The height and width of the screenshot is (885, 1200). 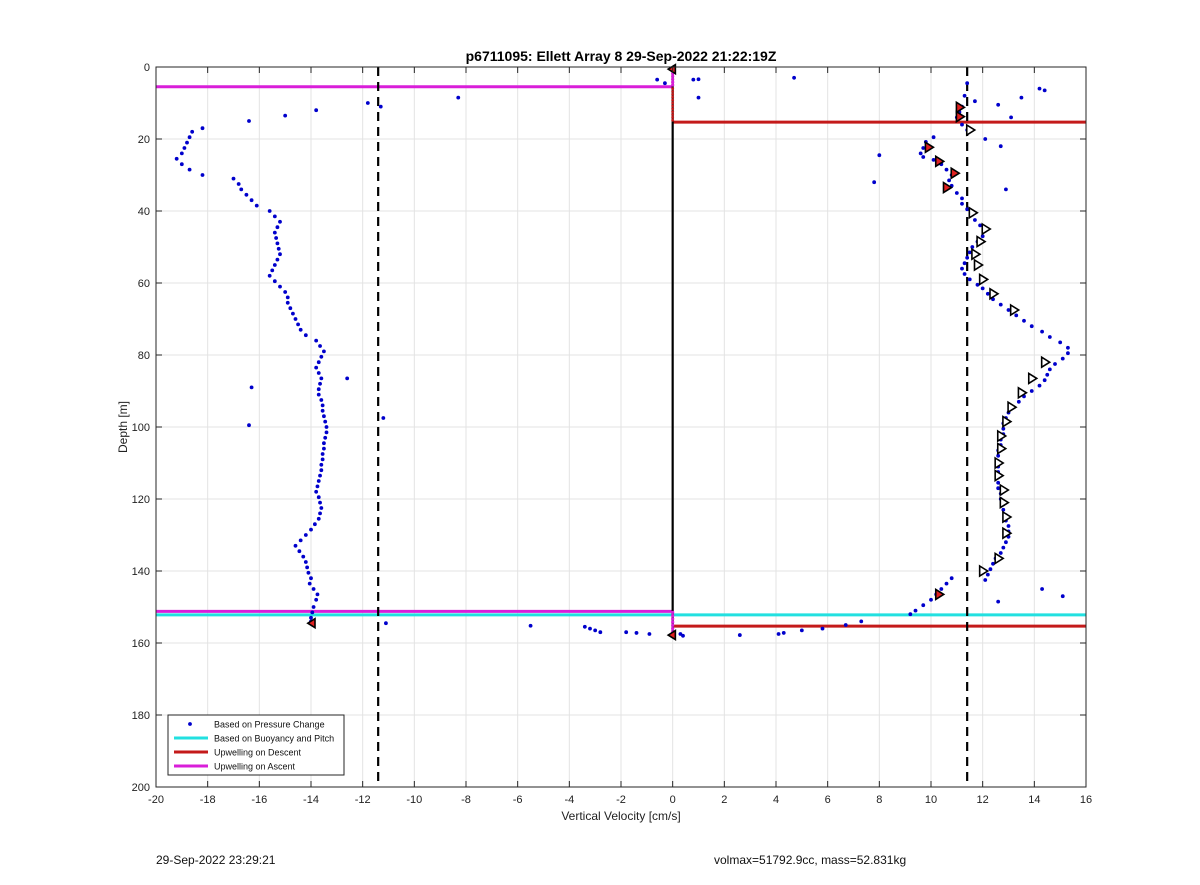 What do you see at coordinates (156, 800) in the screenshot?
I see `x-tick-label: -20` at bounding box center [156, 800].